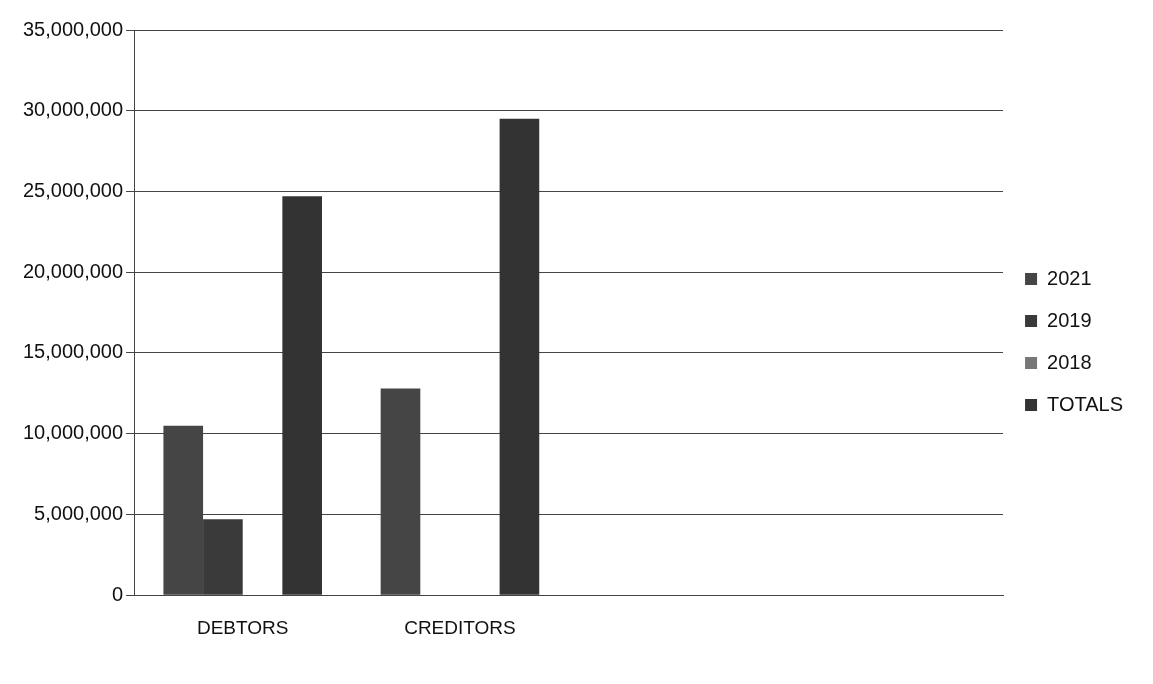  What do you see at coordinates (242, 627) in the screenshot?
I see `x-tick-label: DEBTORS` at bounding box center [242, 627].